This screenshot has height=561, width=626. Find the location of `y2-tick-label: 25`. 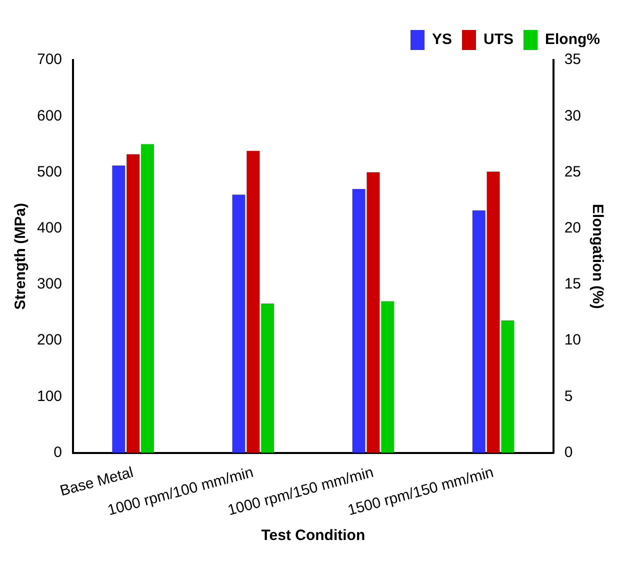

y2-tick-label: 25 is located at coordinates (573, 171).